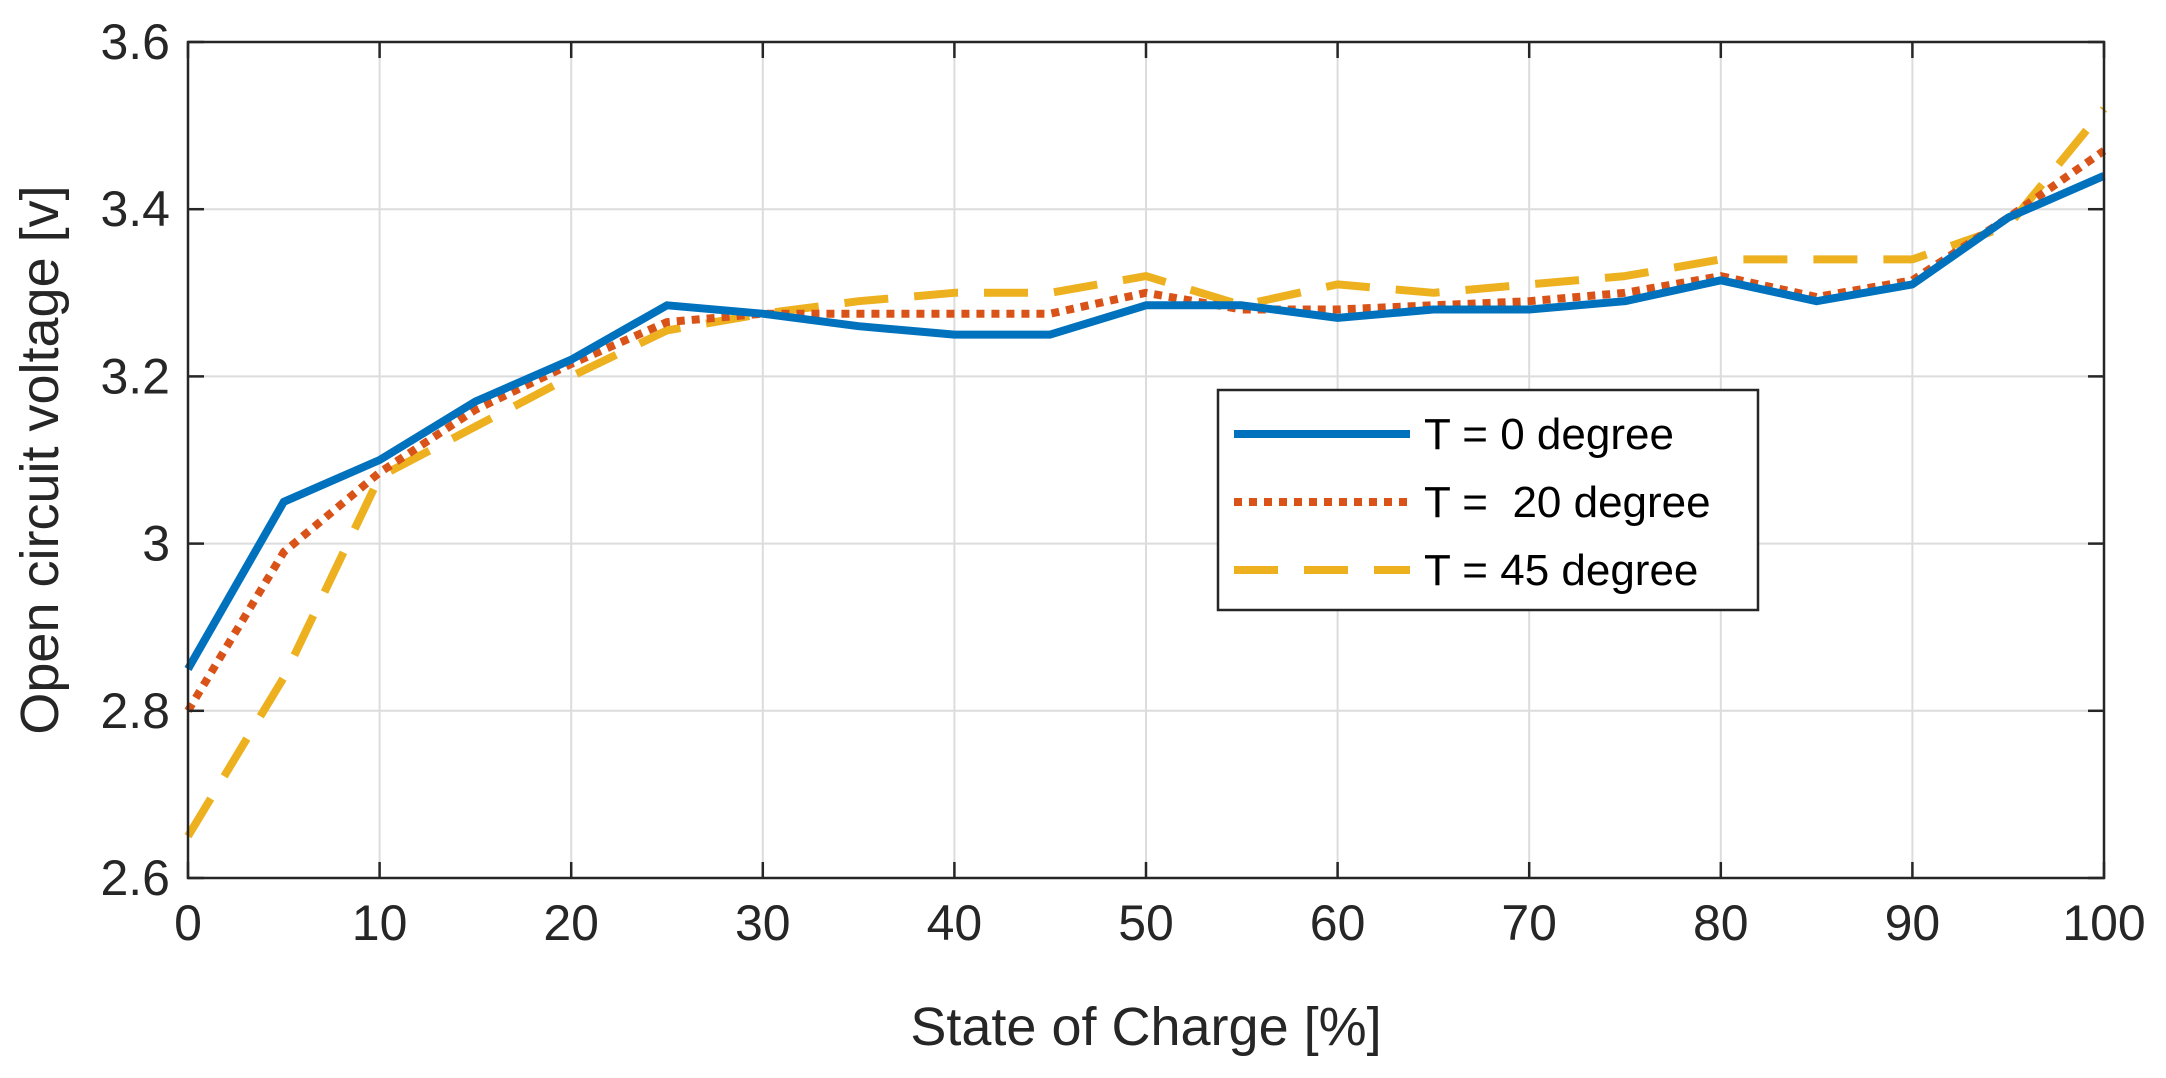  What do you see at coordinates (1561, 570) in the screenshot?
I see `legend-entry-t45: T = 45 degree` at bounding box center [1561, 570].